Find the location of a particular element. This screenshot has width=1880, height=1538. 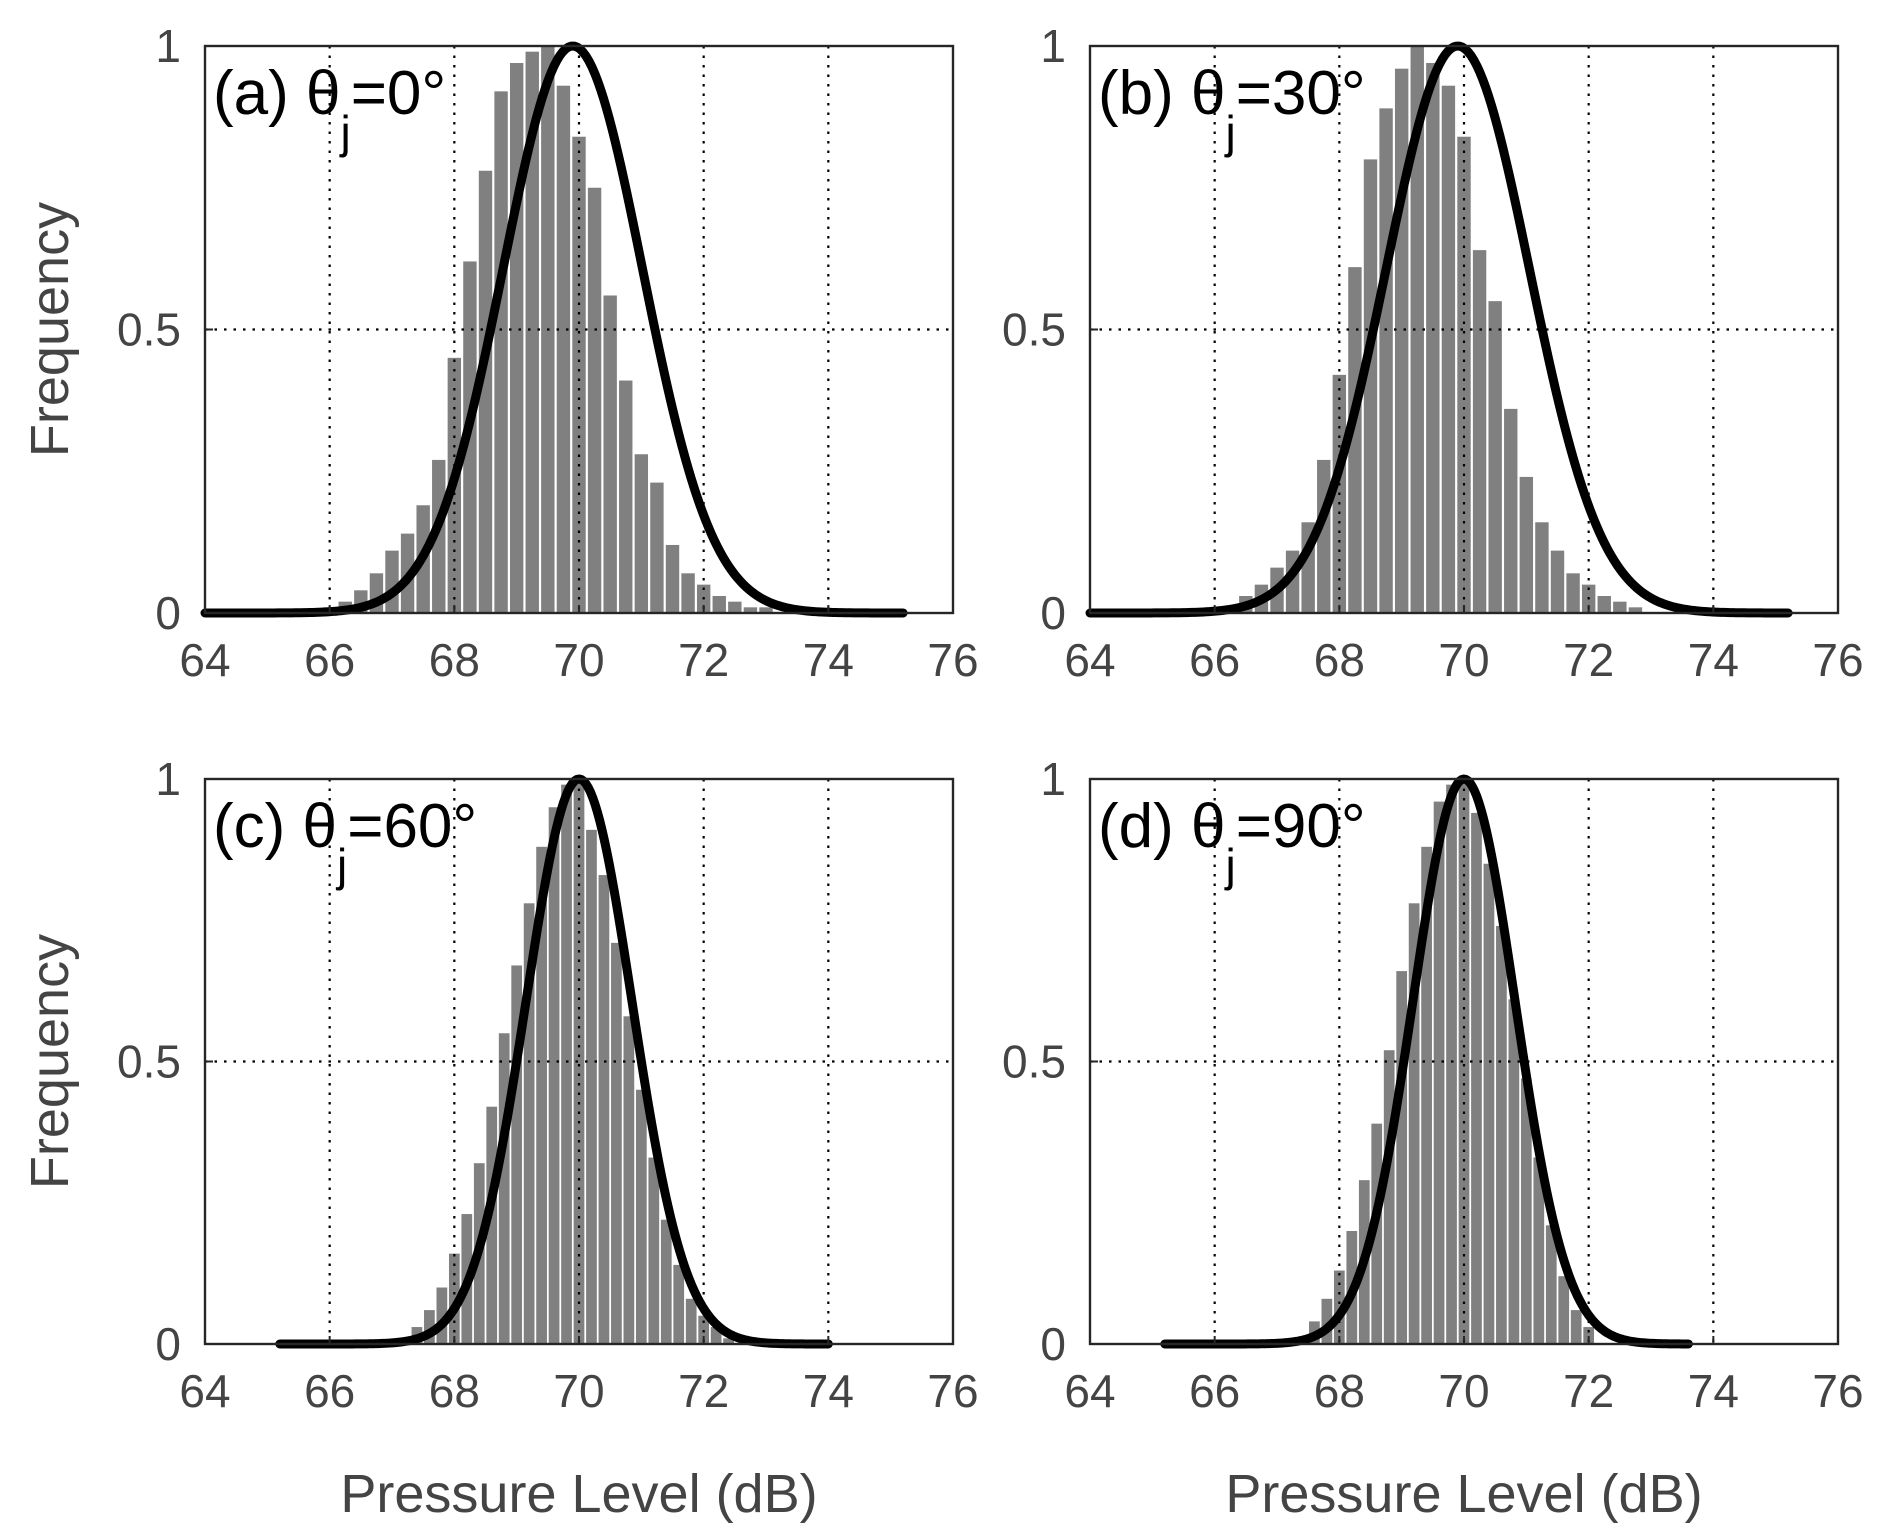

y-tick-label-a-2: 1 is located at coordinates (168, 46).